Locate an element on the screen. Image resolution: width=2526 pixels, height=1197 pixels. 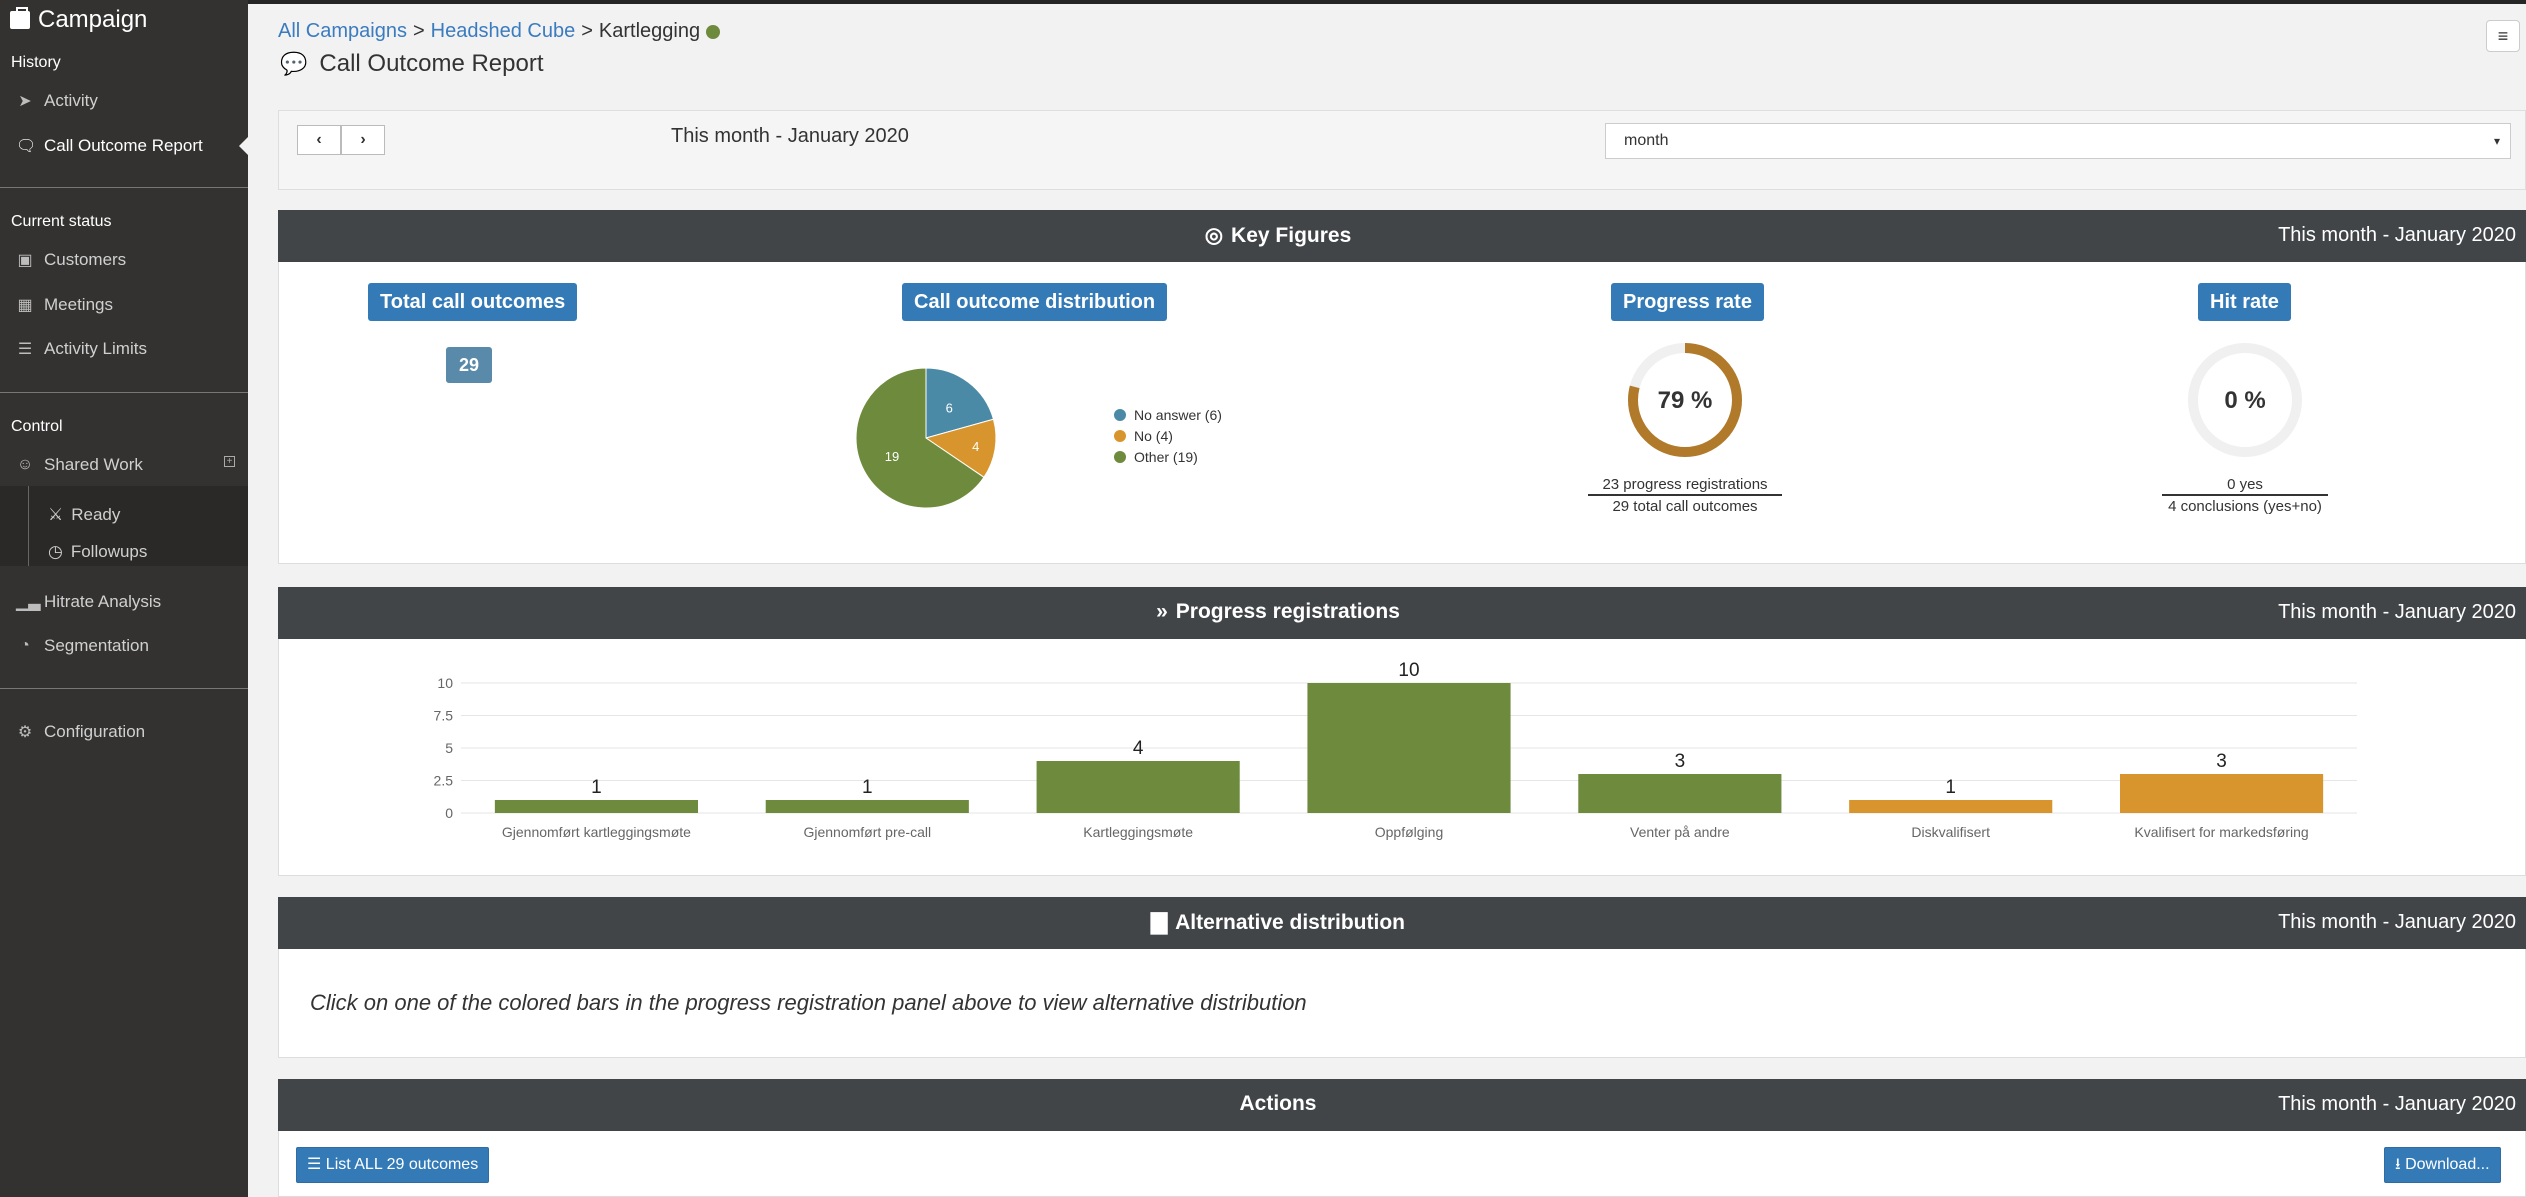
gauge-track is located at coordinates (2245, 400).